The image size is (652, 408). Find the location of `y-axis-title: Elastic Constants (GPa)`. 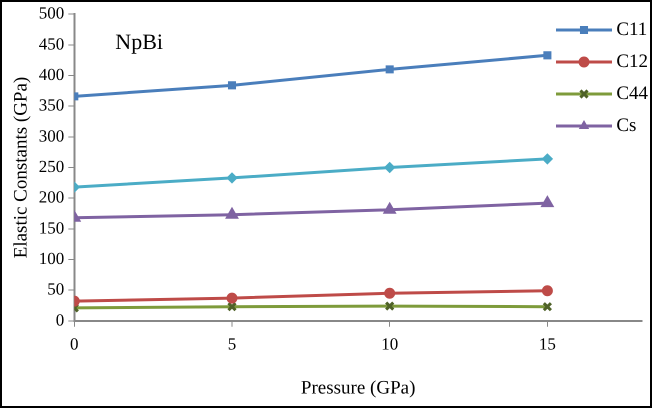

y-axis-title: Elastic Constants (GPa) is located at coordinates (21, 167).